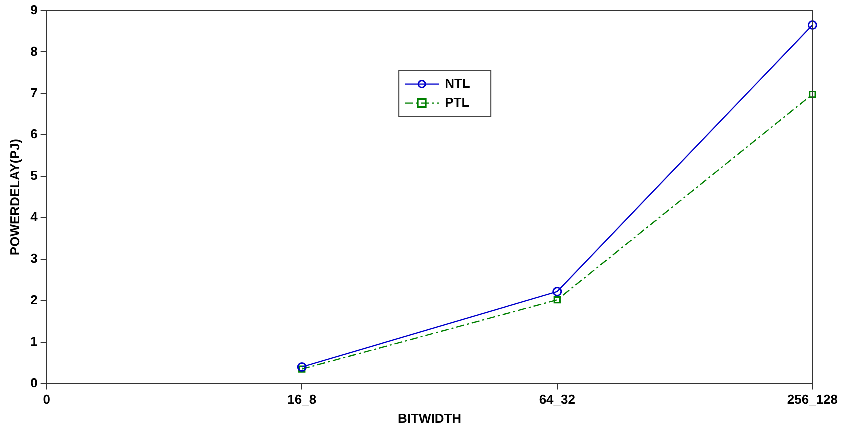 The width and height of the screenshot is (841, 427). What do you see at coordinates (34, 92) in the screenshot?
I see `y-tick-label: 7` at bounding box center [34, 92].